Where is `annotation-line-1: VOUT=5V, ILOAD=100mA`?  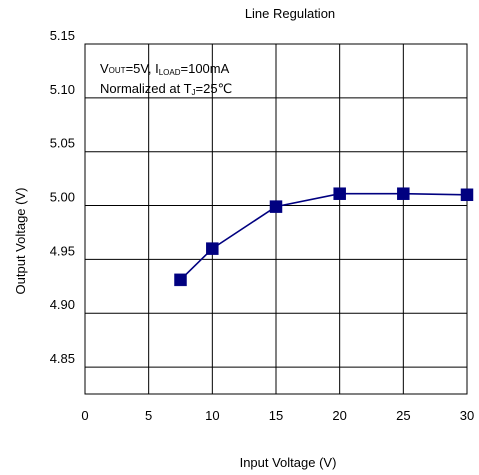 annotation-line-1: VOUT=5V, ILOAD=100mA is located at coordinates (165, 69).